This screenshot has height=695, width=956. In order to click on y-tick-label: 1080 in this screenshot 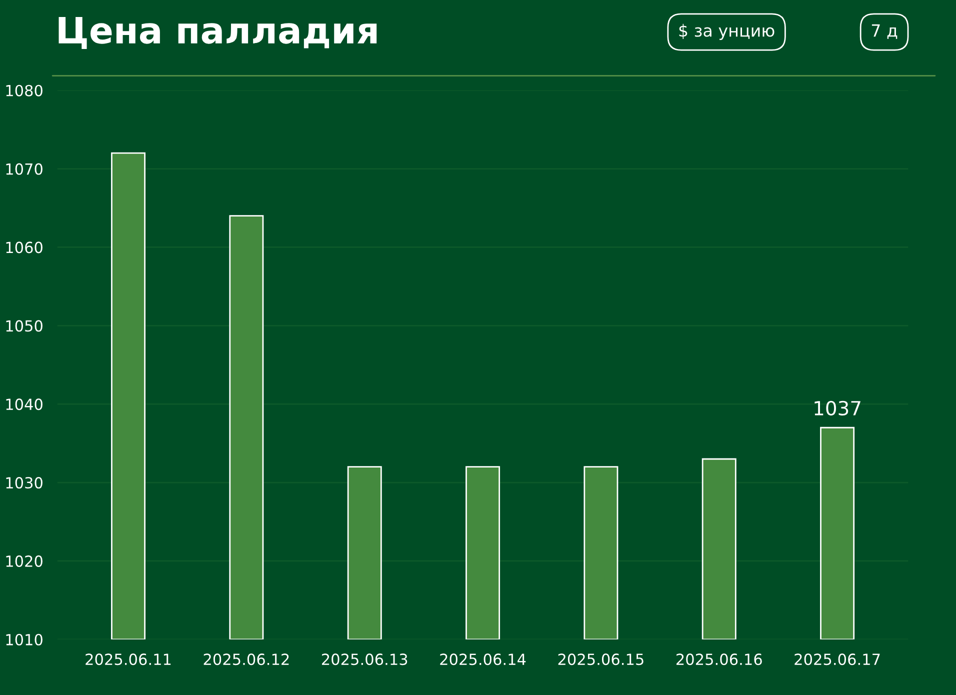, I will do `click(24, 90)`.